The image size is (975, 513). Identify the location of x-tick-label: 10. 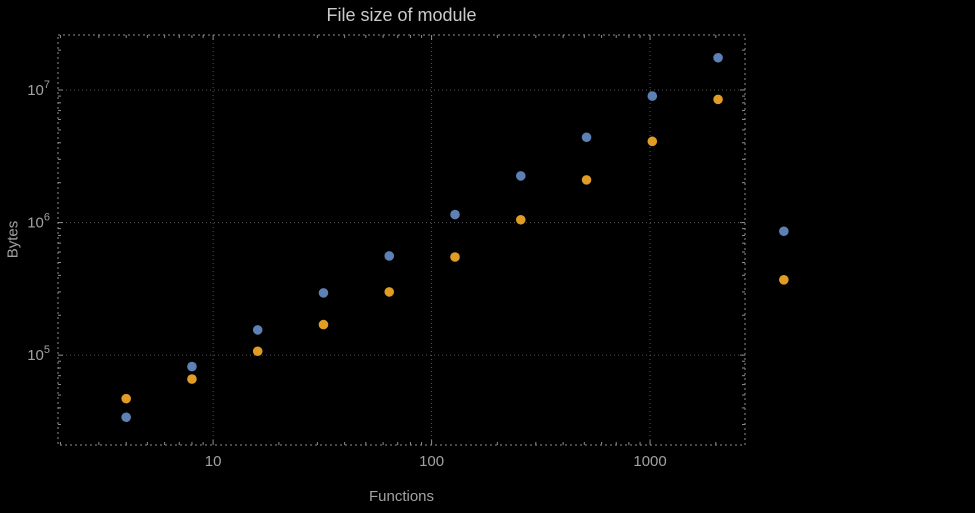
(213, 461).